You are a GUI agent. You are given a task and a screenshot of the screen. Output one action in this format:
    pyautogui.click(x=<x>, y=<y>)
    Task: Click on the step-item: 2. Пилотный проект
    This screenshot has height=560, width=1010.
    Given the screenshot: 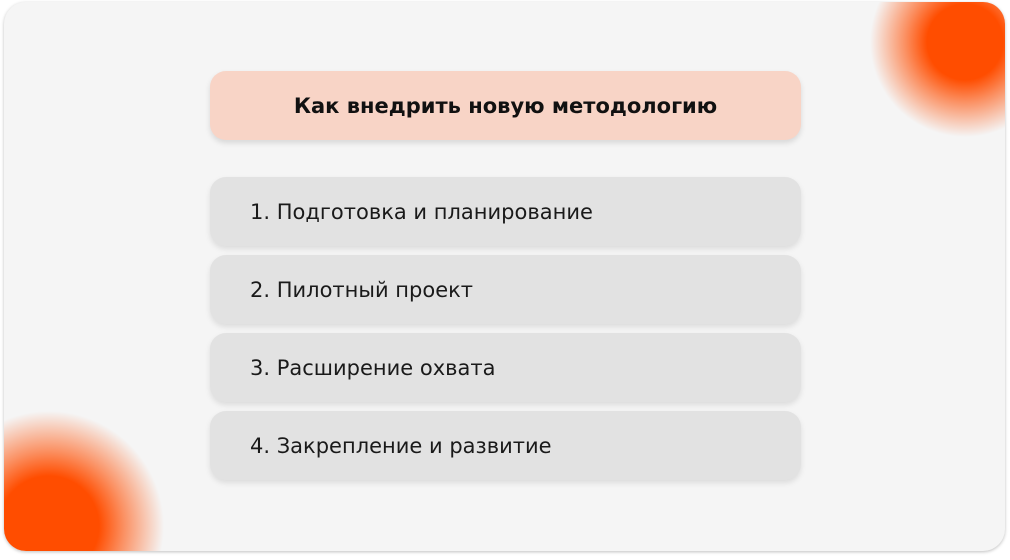 What is the action you would take?
    pyautogui.click(x=505, y=289)
    